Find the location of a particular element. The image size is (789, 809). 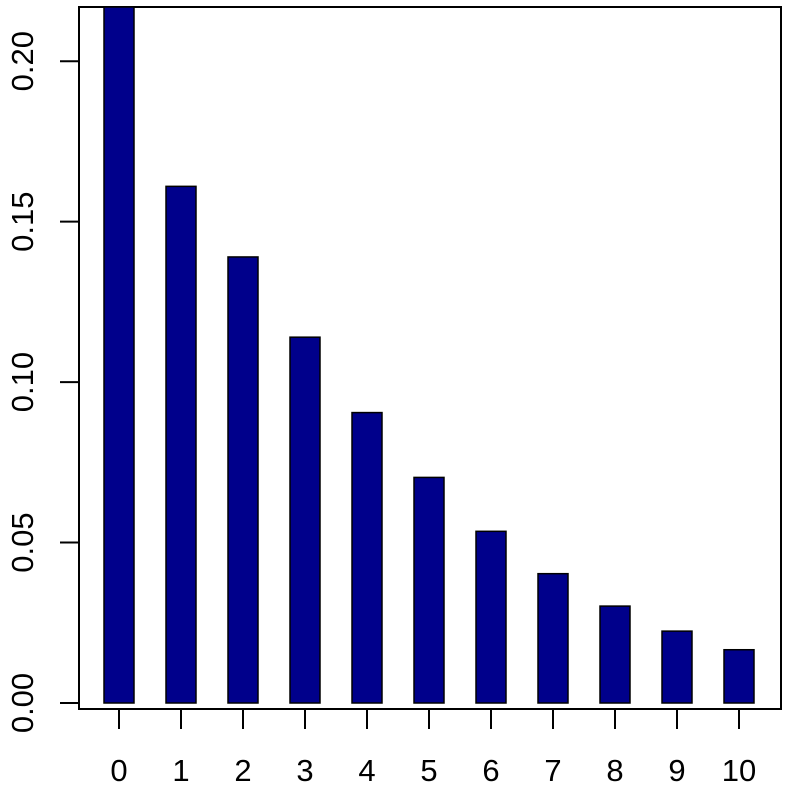

x-tick-label-4: 4 is located at coordinates (366, 770).